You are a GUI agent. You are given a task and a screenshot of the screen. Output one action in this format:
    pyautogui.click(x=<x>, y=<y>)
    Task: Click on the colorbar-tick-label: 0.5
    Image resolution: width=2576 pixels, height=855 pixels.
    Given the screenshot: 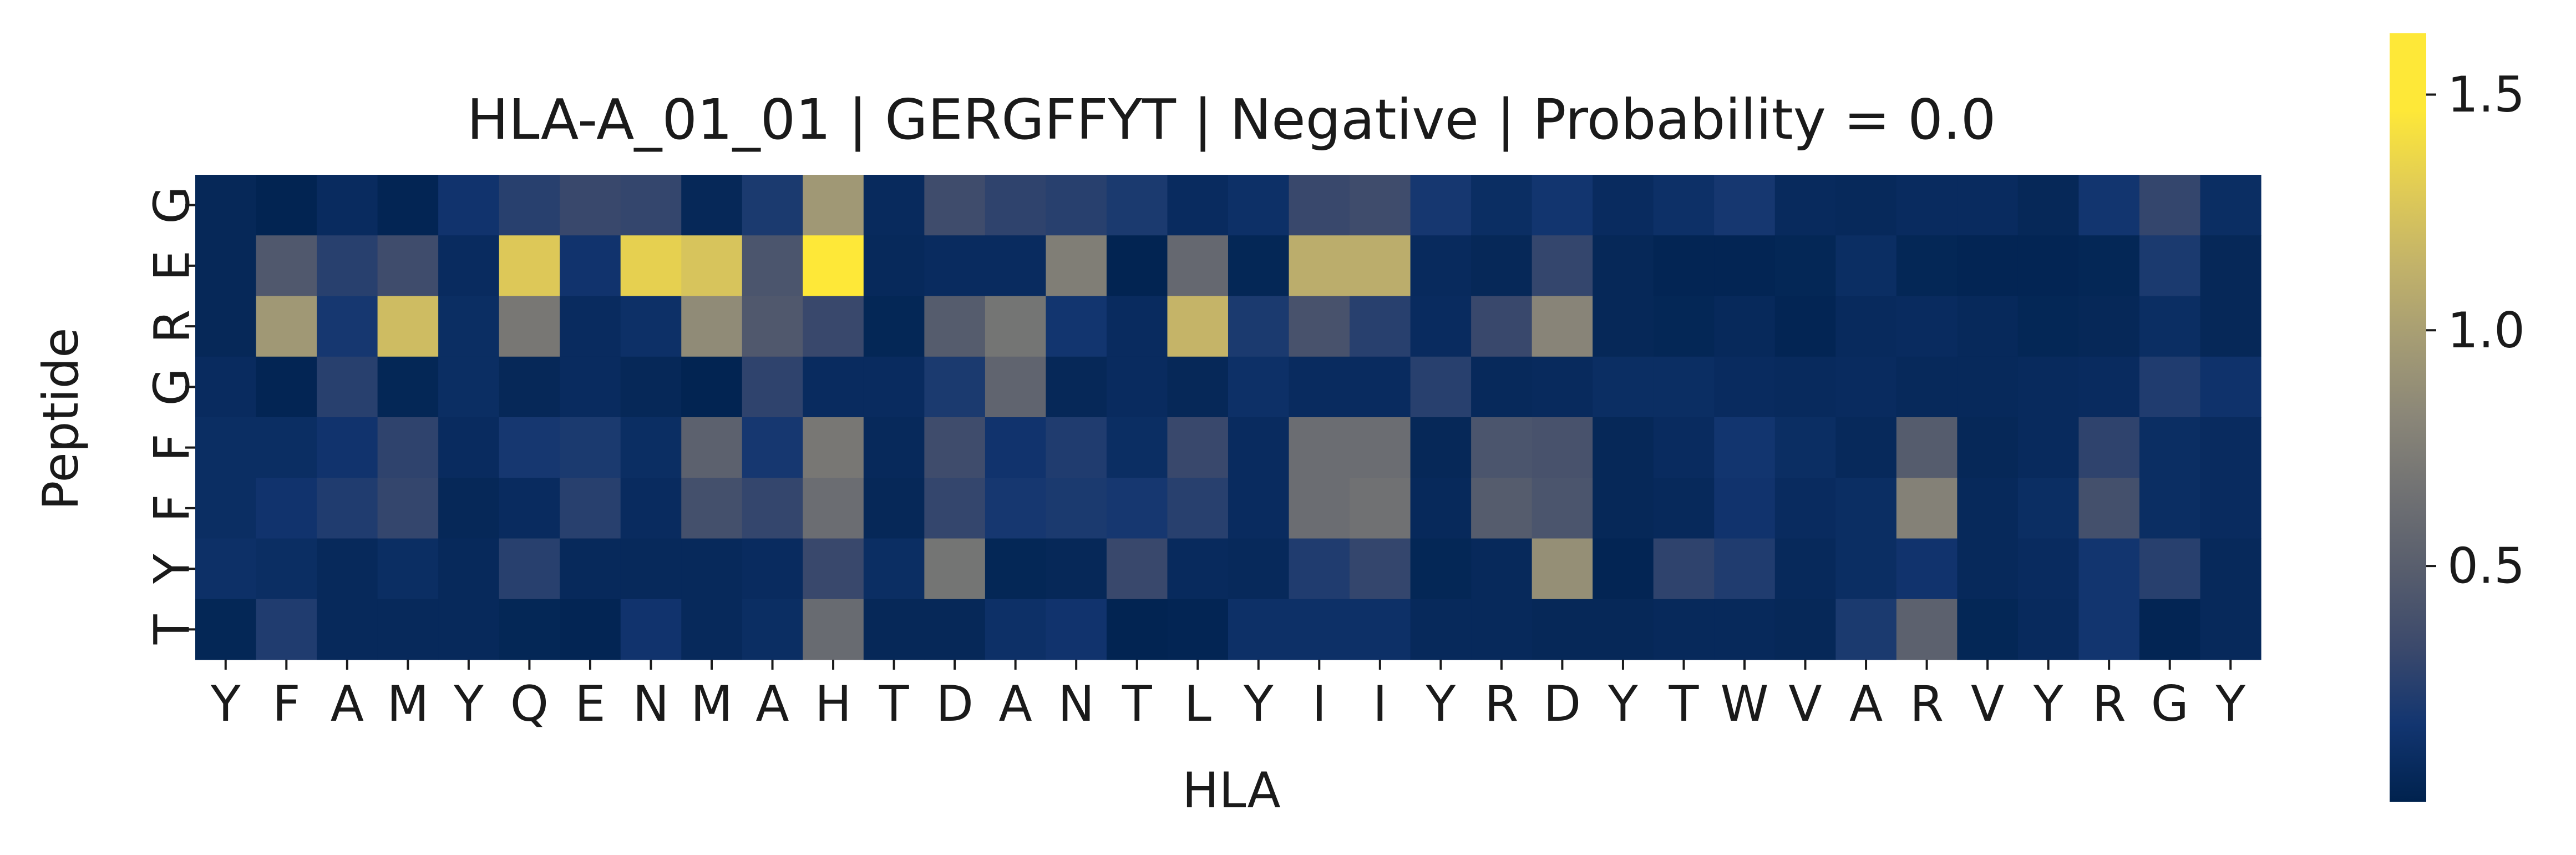 What is the action you would take?
    pyautogui.click(x=2486, y=566)
    